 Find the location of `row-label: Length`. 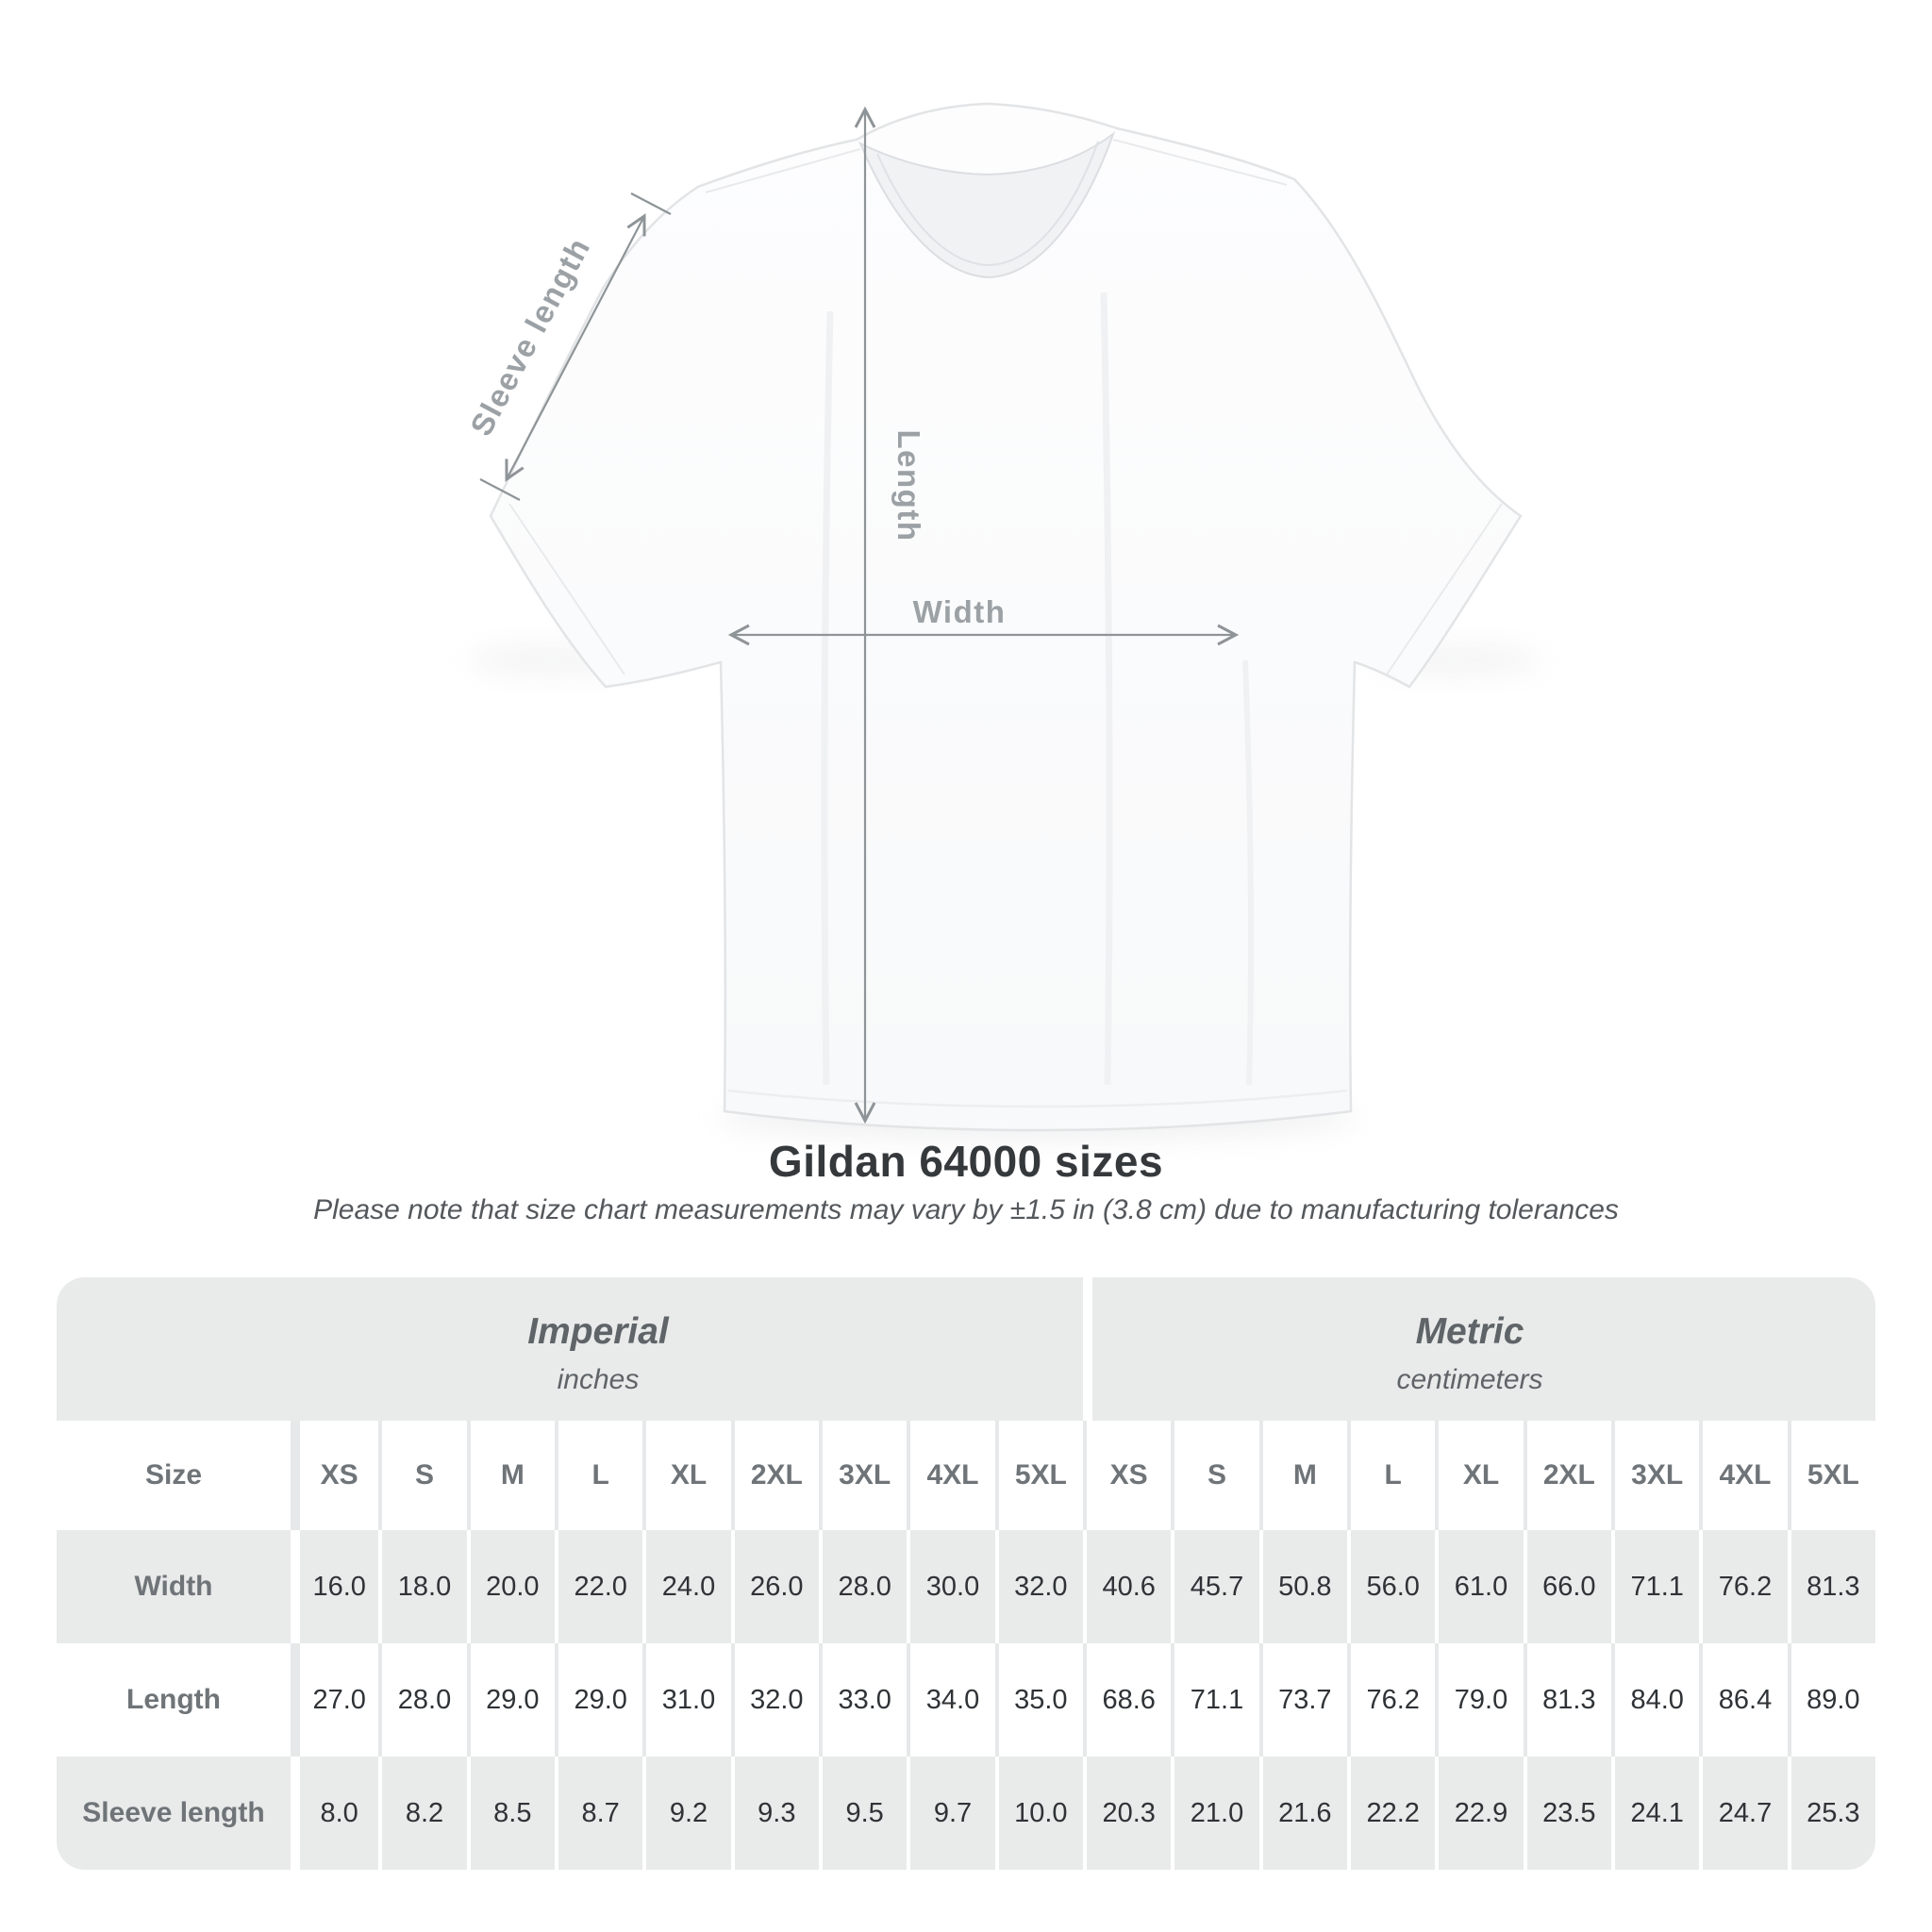

row-label: Length is located at coordinates (174, 1700).